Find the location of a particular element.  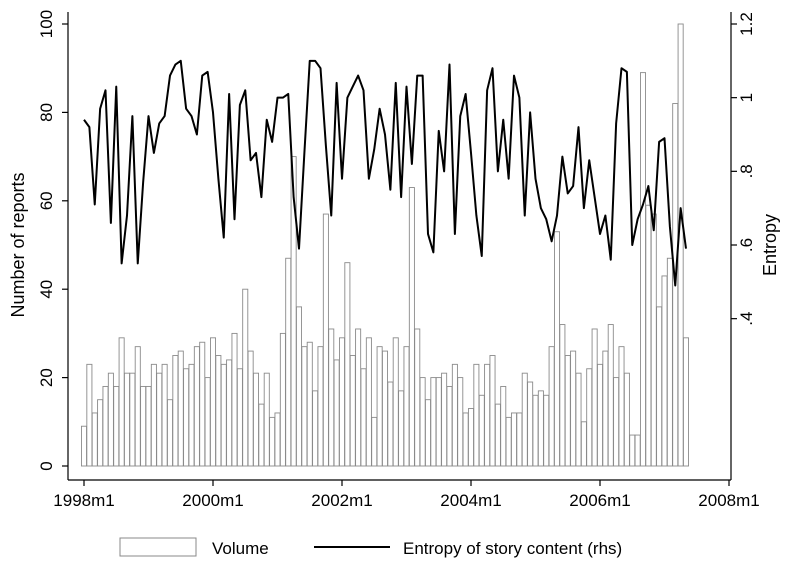

y-right-tick-label: .4 is located at coordinates (746, 319).